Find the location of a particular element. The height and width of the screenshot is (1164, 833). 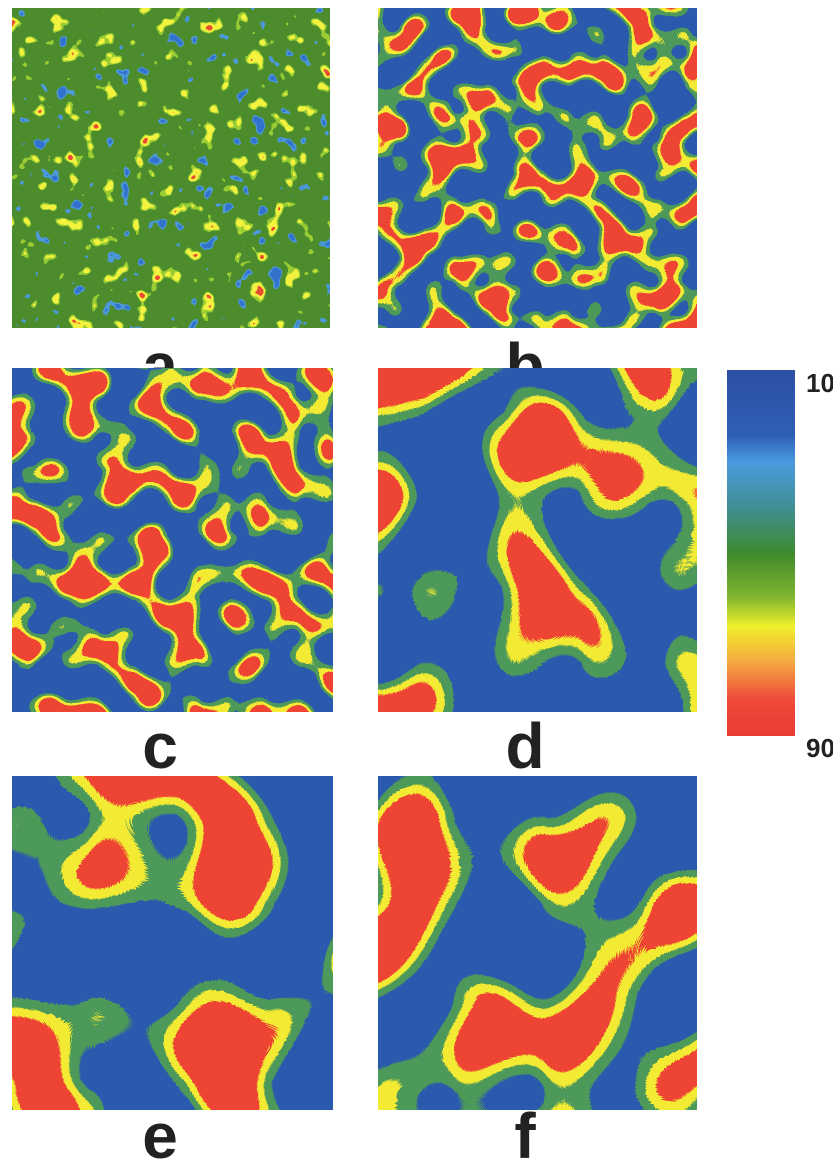

panel: a is located at coordinates (171, 205).